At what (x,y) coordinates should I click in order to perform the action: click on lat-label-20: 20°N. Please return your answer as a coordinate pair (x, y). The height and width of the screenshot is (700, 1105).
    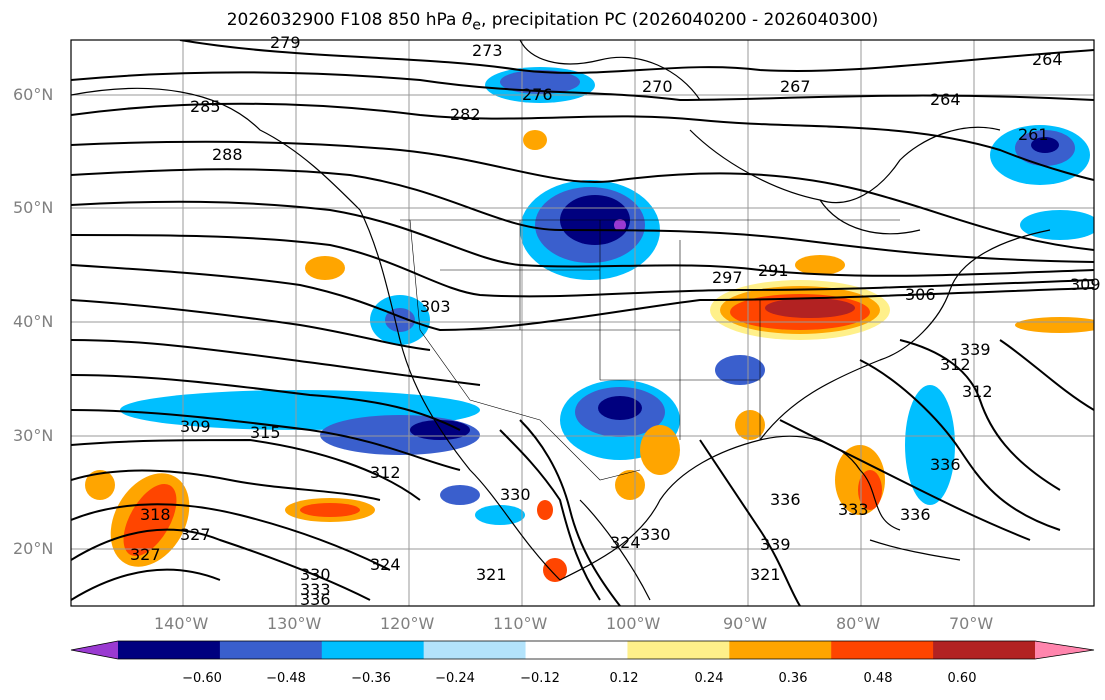
    Looking at the image, I should click on (33, 548).